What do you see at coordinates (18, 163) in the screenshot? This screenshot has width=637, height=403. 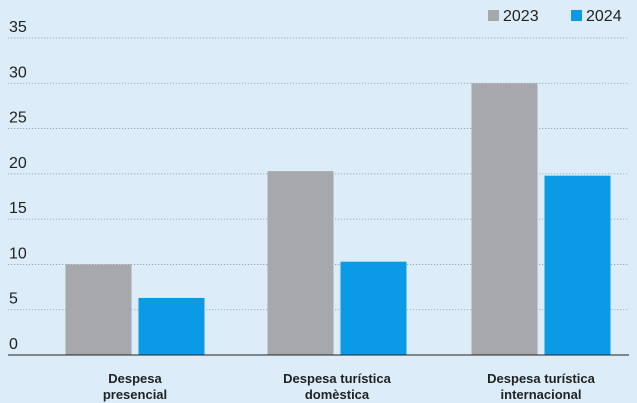 I see `y-tick-label: 20` at bounding box center [18, 163].